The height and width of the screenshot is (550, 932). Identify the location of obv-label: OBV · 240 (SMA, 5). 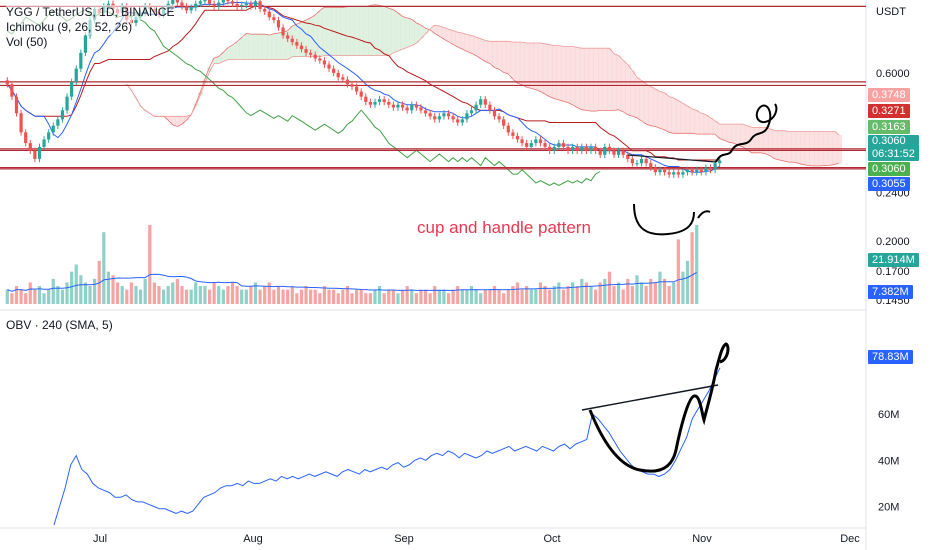
(59, 325).